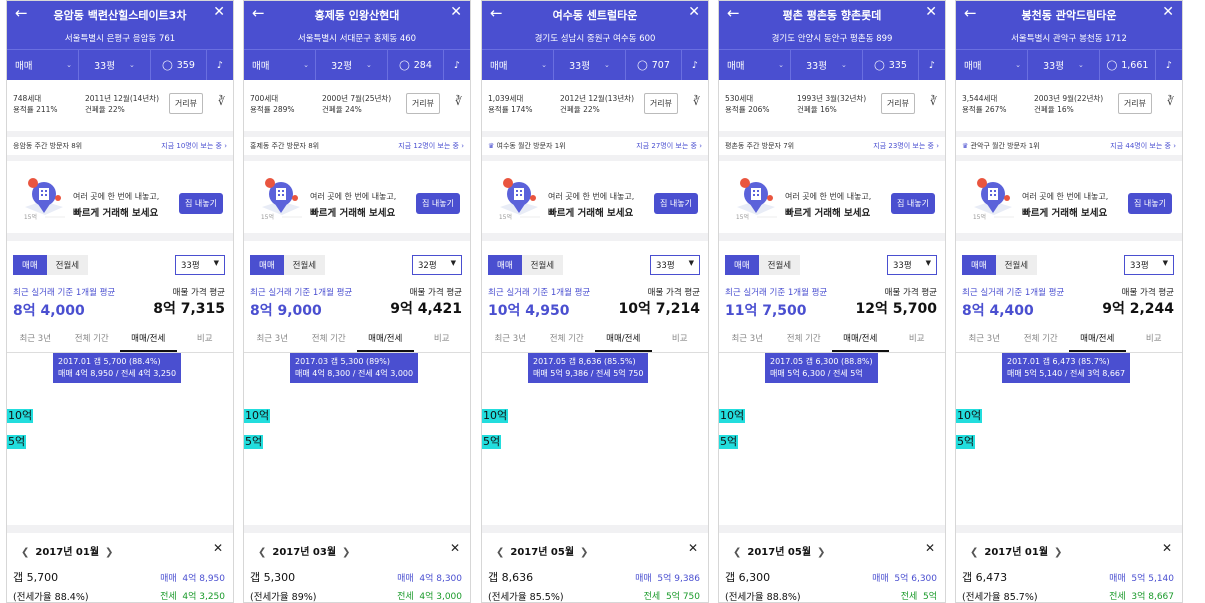 The image size is (1205, 603). Describe the element at coordinates (1128, 65) in the screenshot. I see `comments-button: ◯ 1,661` at that location.